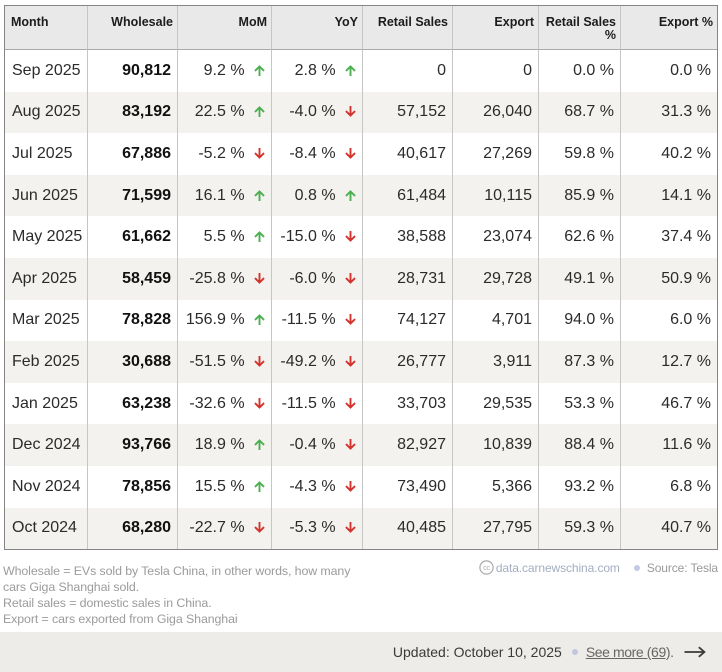 Image resolution: width=722 pixels, height=672 pixels. What do you see at coordinates (486, 568) in the screenshot?
I see `svg-text: cc` at bounding box center [486, 568].